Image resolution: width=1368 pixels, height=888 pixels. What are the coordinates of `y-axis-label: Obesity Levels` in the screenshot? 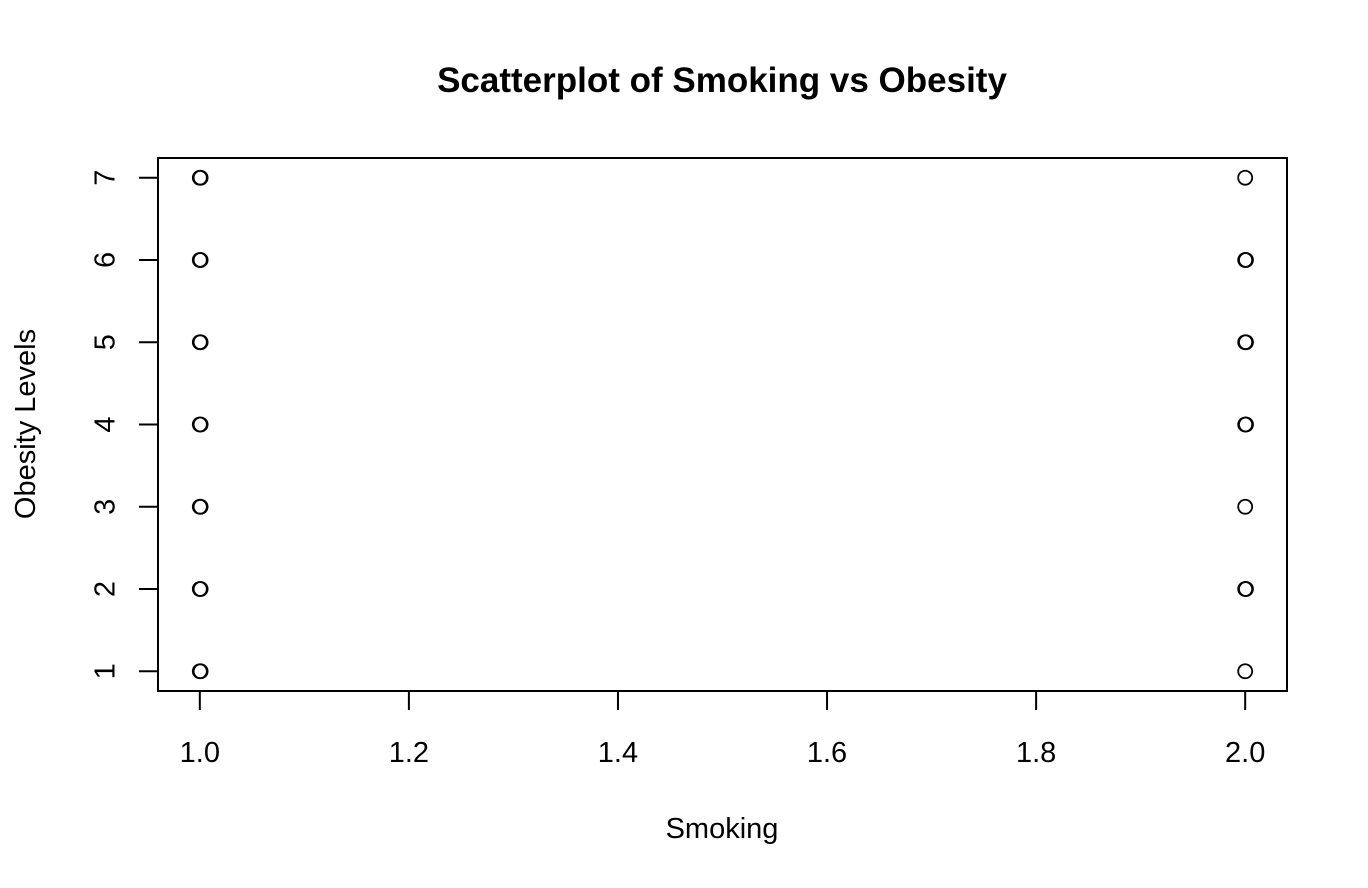 It's located at (26, 424).